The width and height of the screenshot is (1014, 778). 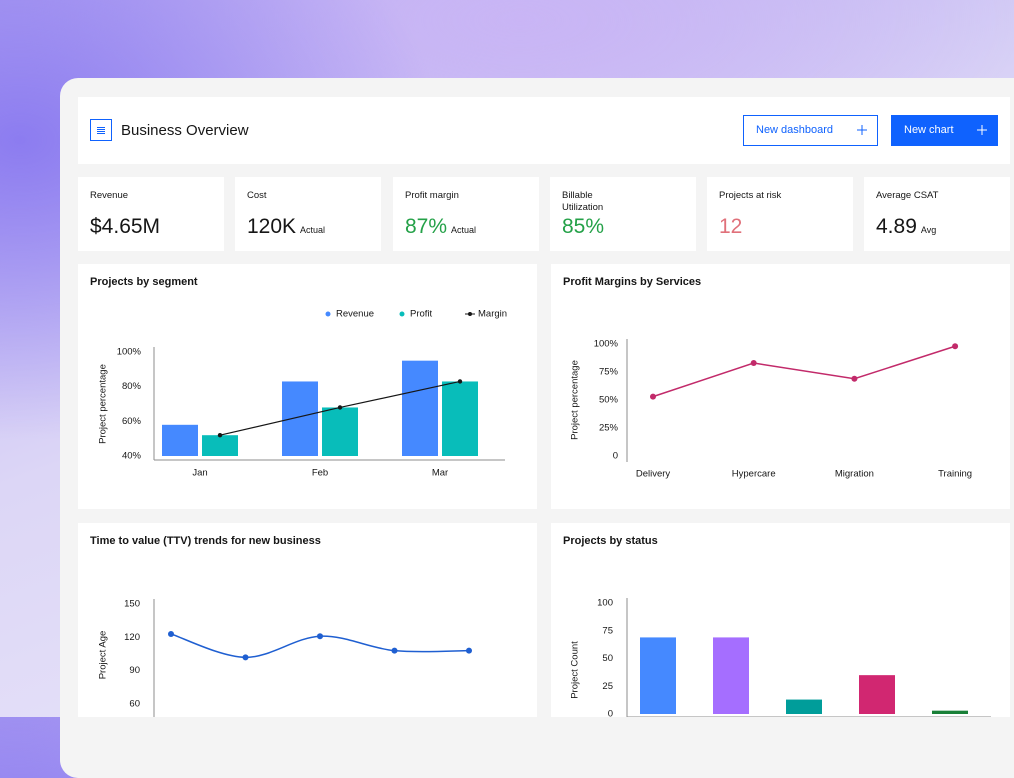 I want to click on y-tick-label: 90, so click(x=134, y=670).